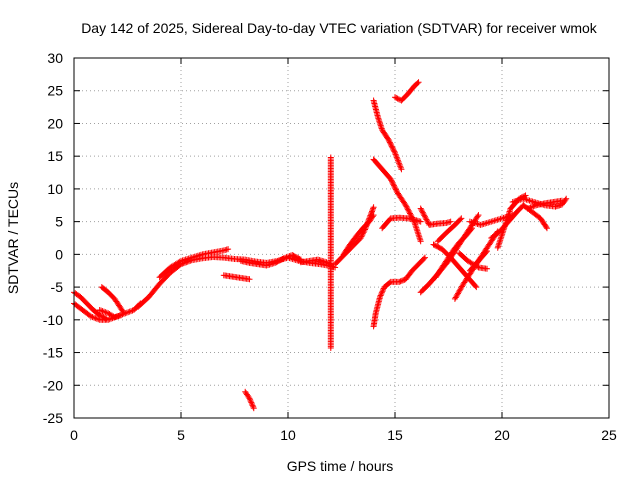  Describe the element at coordinates (502, 435) in the screenshot. I see `x-tick-label: 20` at that location.